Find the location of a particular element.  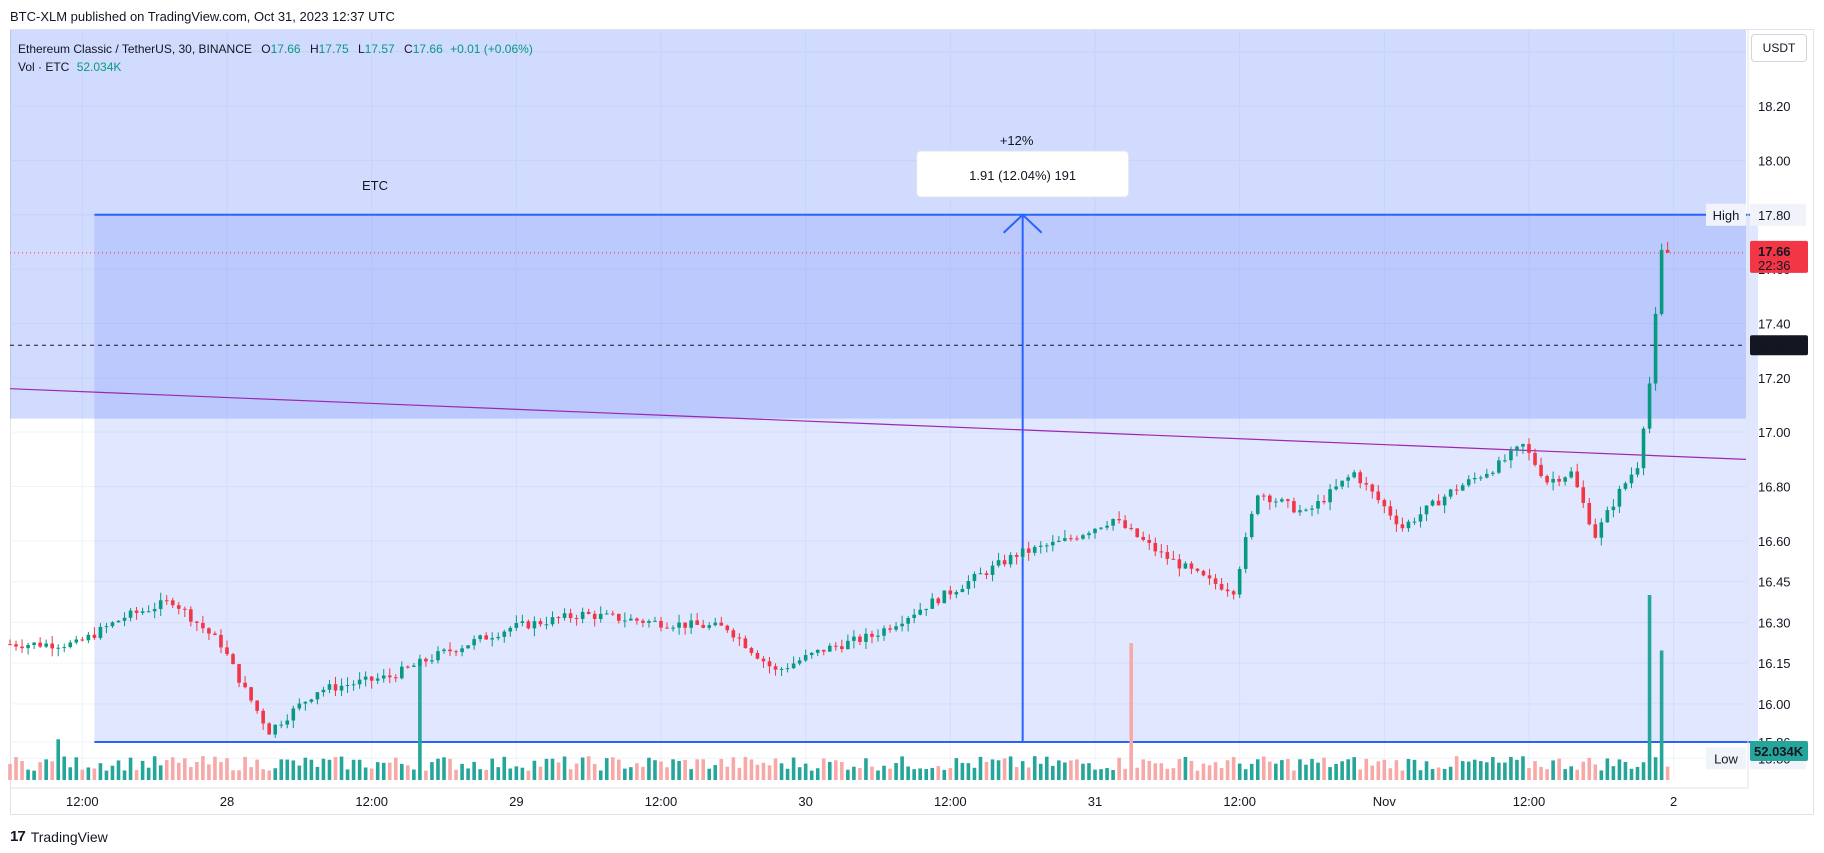

currency-button: USDT is located at coordinates (1779, 48).